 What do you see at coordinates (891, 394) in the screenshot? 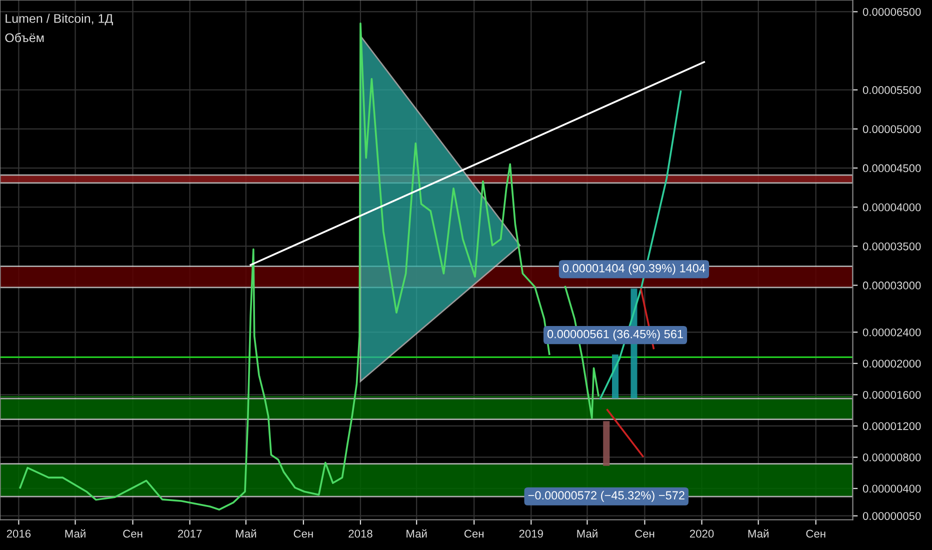
I see `y-tick-label: 0.00001600` at bounding box center [891, 394].